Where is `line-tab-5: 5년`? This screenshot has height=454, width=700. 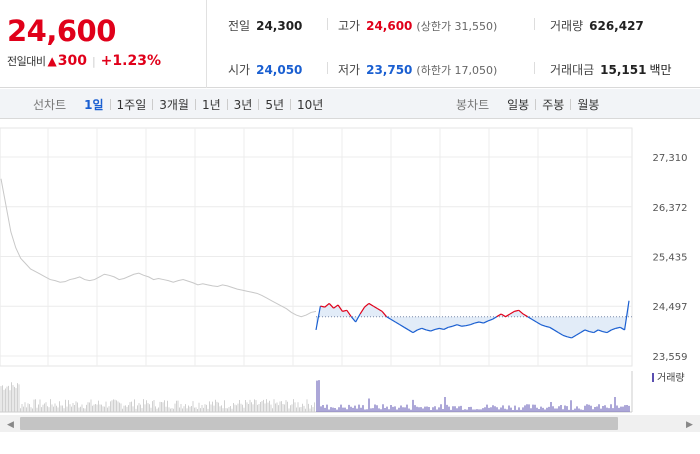 line-tab-5: 5년 is located at coordinates (275, 104).